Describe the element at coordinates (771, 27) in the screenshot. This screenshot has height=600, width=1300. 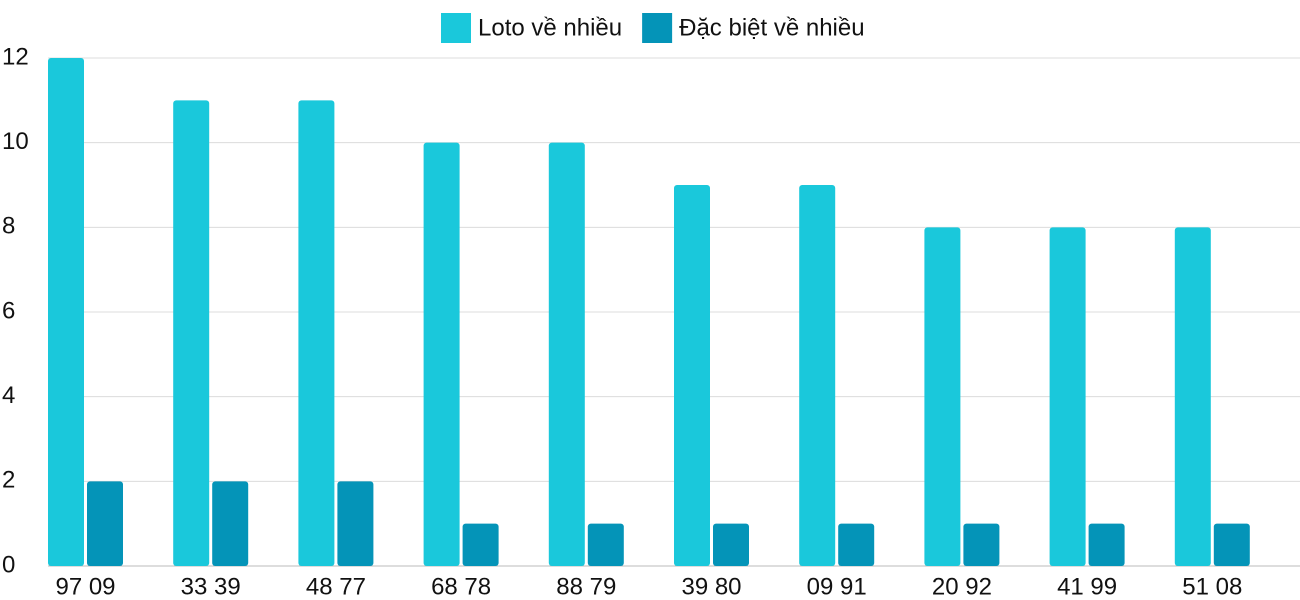
I see `legend-label: Đặc biệt về nhiều` at that location.